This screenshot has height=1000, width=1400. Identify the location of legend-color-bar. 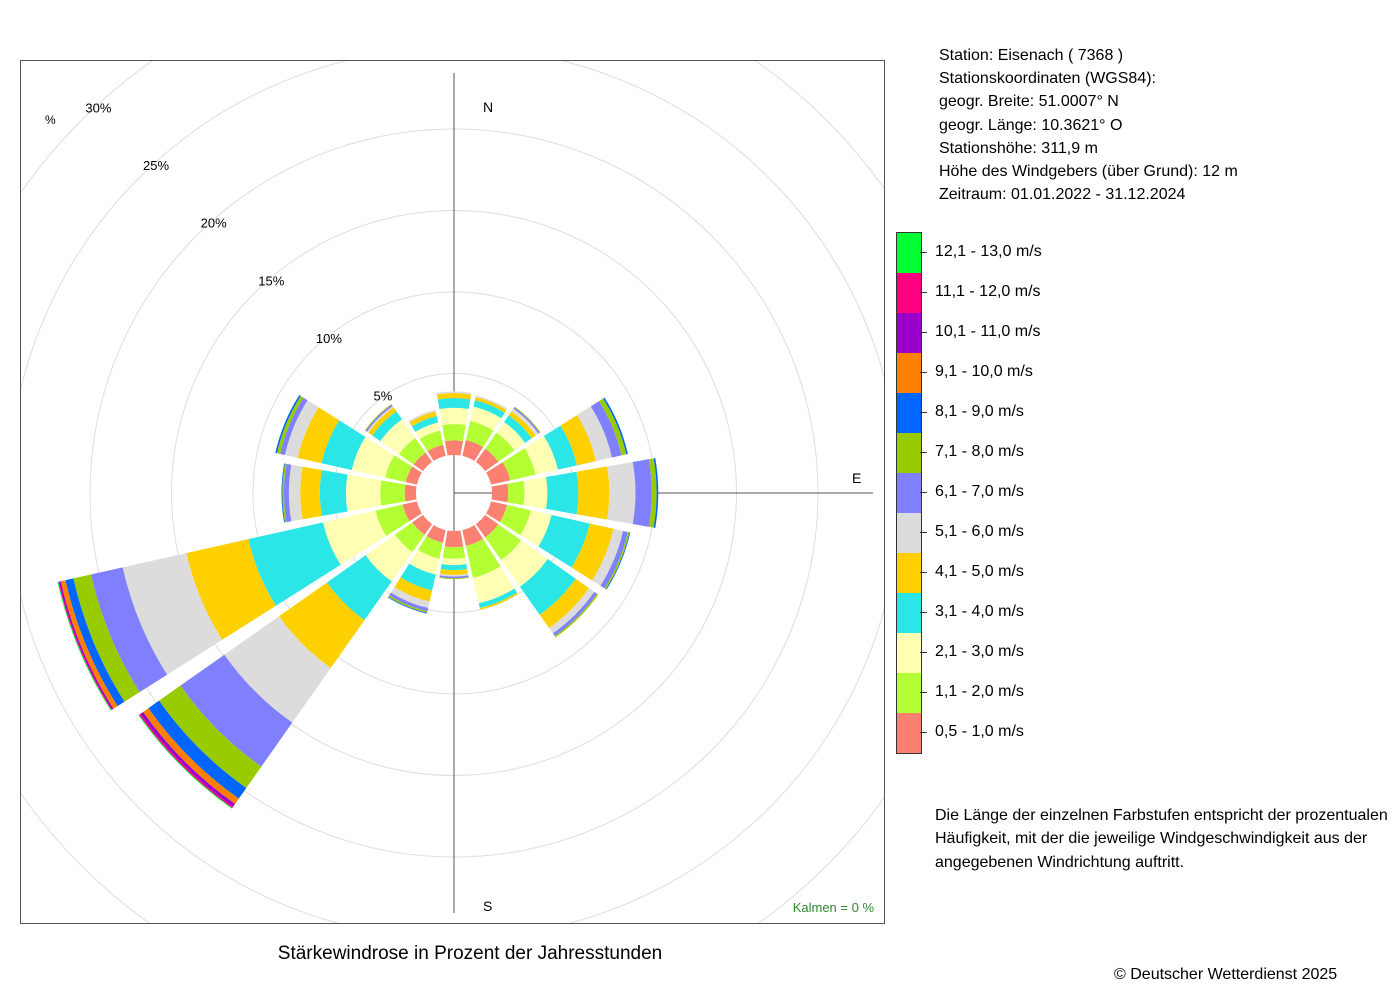
(909, 493).